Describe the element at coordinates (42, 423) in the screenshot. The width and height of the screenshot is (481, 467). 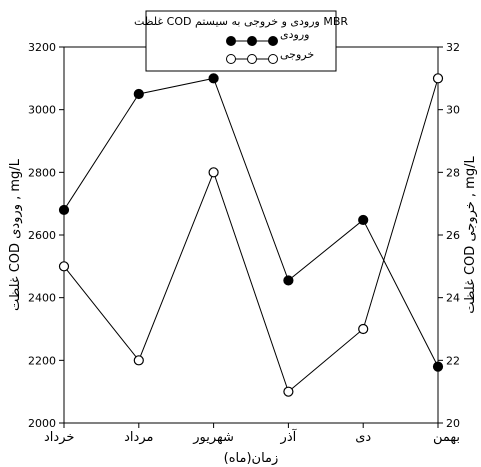
I see `y-left-tick-label: 2000` at that location.